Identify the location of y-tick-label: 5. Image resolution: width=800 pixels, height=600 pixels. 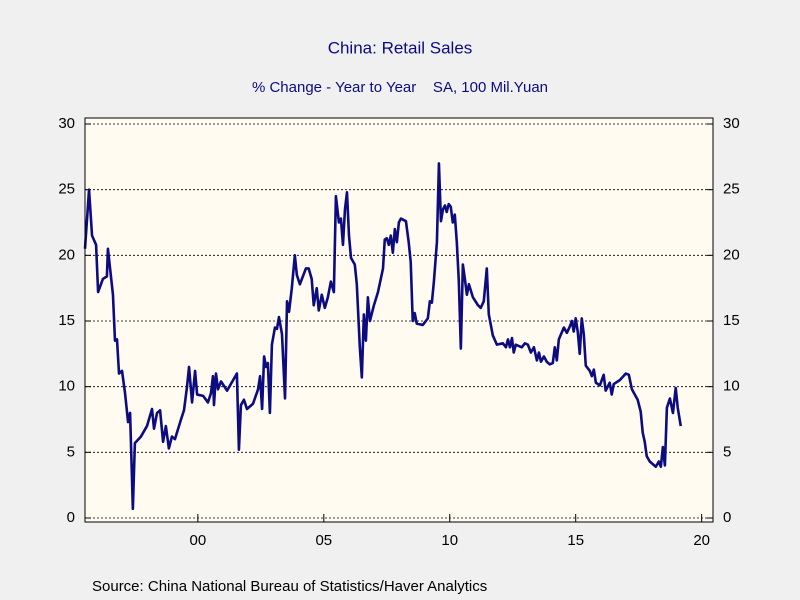
(71, 451).